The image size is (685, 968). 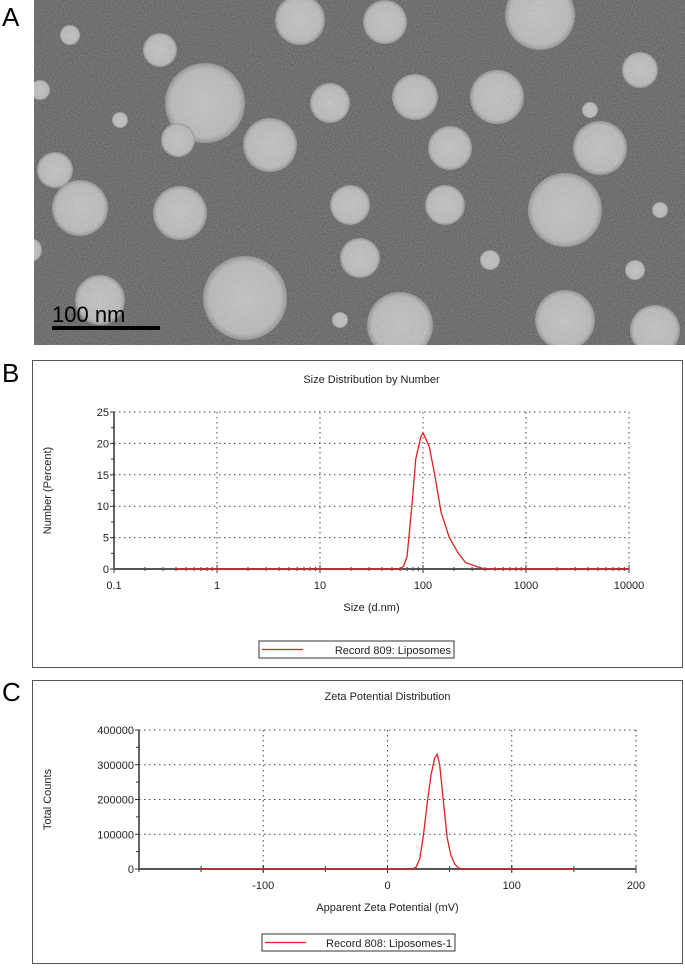 What do you see at coordinates (320, 586) in the screenshot?
I see `x-tick-label: 10` at bounding box center [320, 586].